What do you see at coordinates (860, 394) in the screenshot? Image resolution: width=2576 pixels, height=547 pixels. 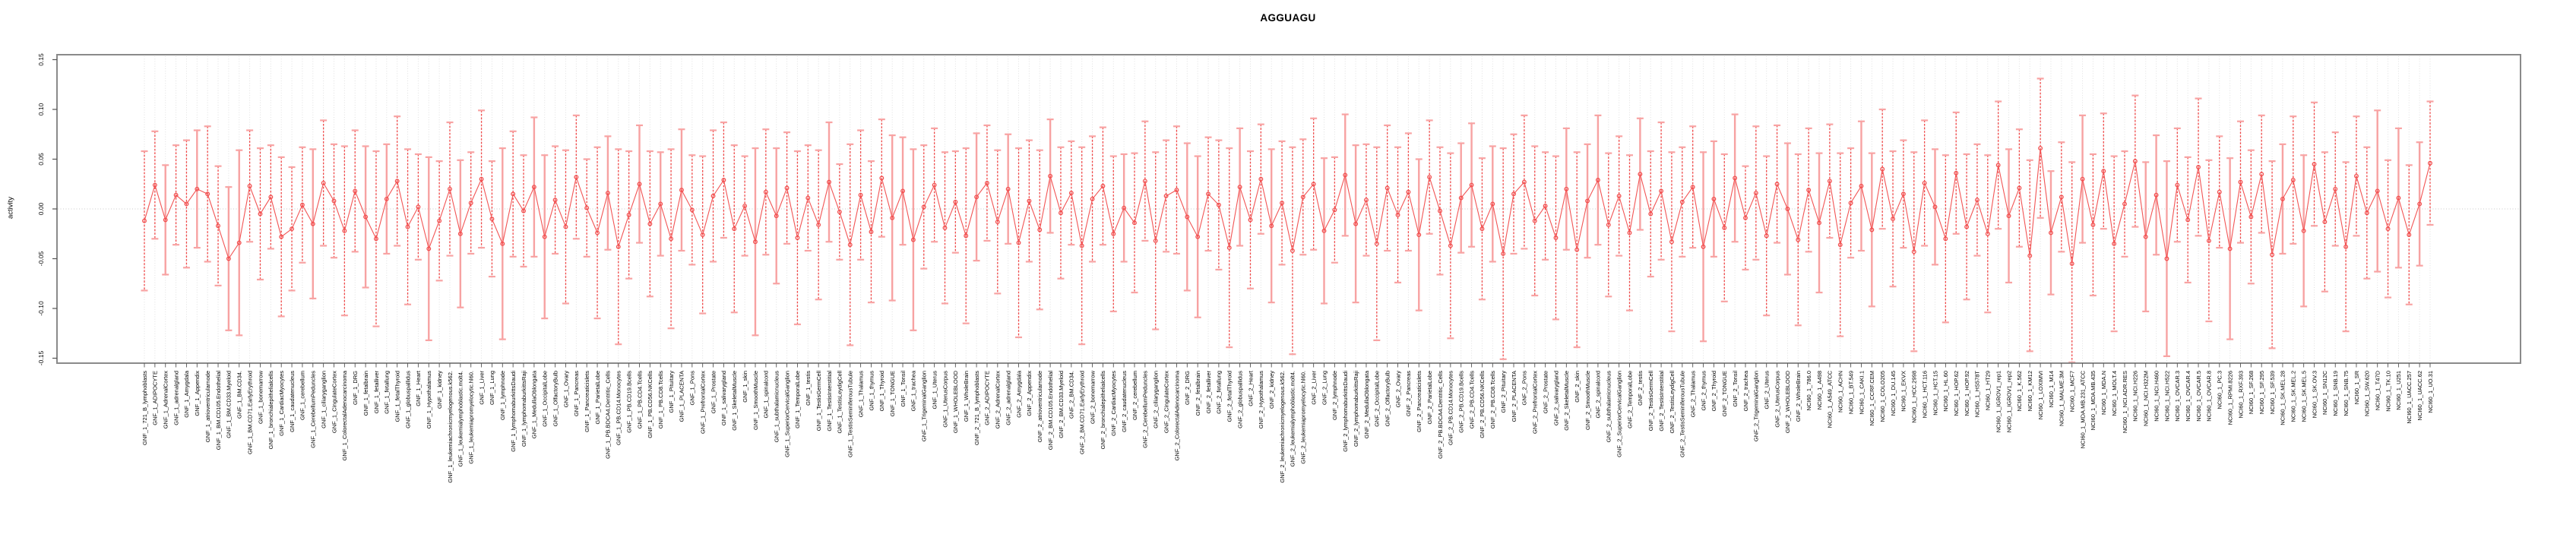 I see `x-tick-label: GNF_1_Thalamus` at bounding box center [860, 394].